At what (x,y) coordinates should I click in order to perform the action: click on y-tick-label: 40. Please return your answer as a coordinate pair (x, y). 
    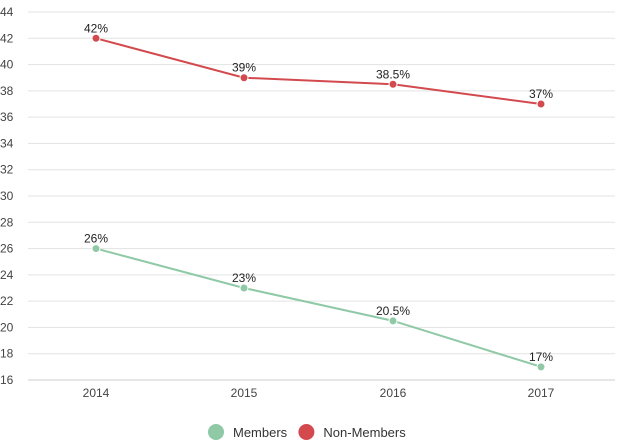
    Looking at the image, I should click on (7, 65).